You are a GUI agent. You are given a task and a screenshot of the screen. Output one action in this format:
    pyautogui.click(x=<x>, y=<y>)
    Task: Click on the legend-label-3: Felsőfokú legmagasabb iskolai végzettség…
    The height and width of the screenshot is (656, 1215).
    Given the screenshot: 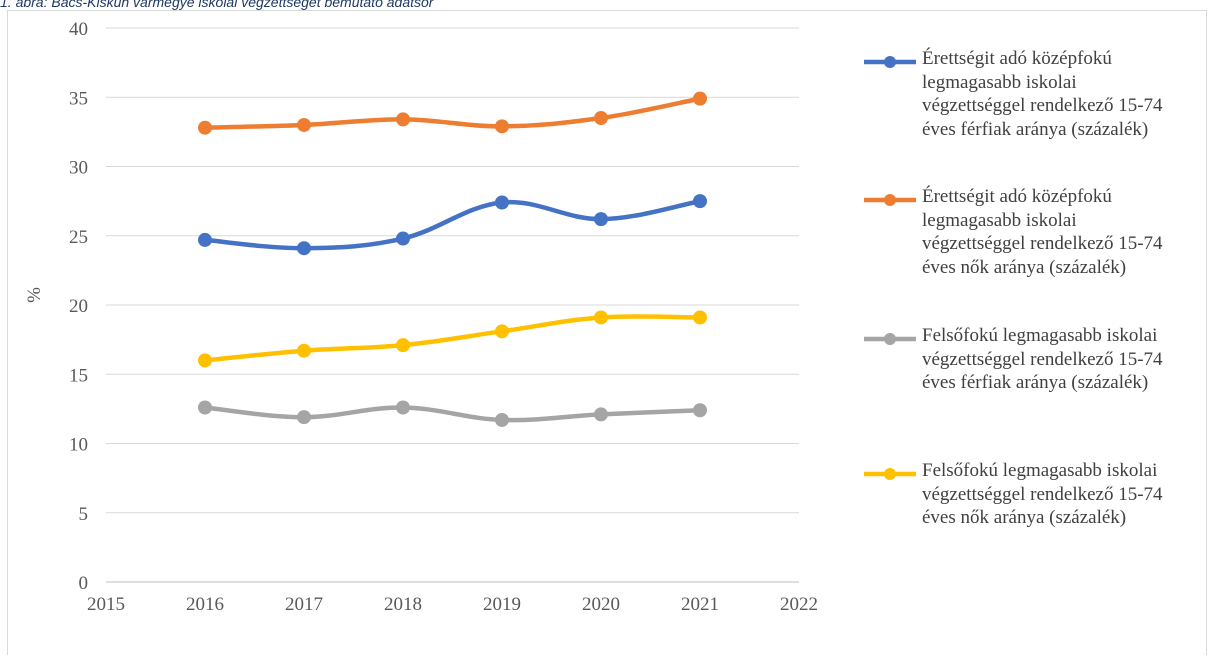 What is the action you would take?
    pyautogui.click(x=1042, y=359)
    